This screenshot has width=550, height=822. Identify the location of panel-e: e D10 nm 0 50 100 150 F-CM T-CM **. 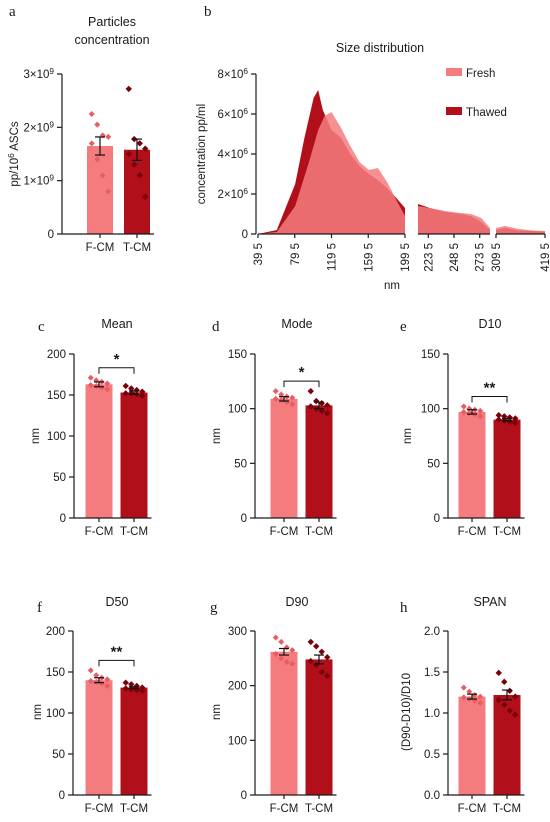
(462, 427).